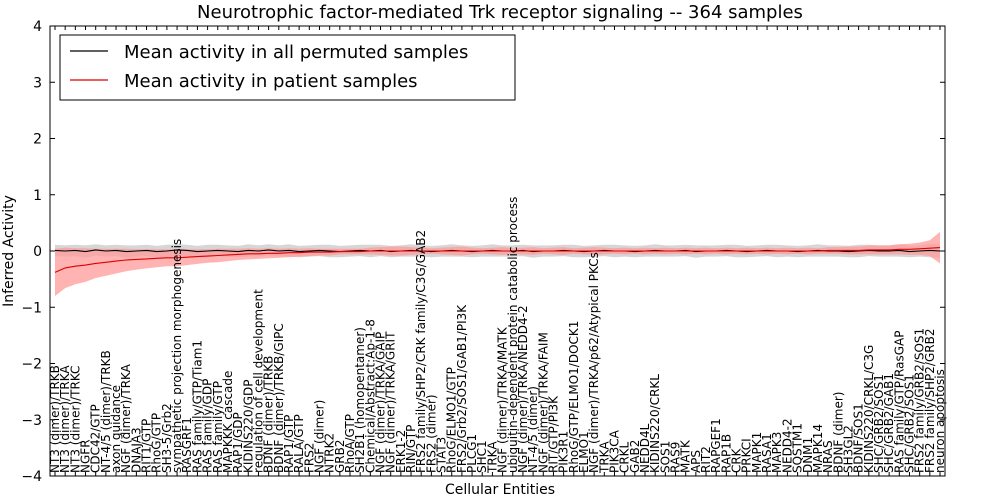 This screenshot has width=1000, height=500. What do you see at coordinates (238, 442) in the screenshot?
I see `x-tick-label: RAP1/GDP` at bounding box center [238, 442].